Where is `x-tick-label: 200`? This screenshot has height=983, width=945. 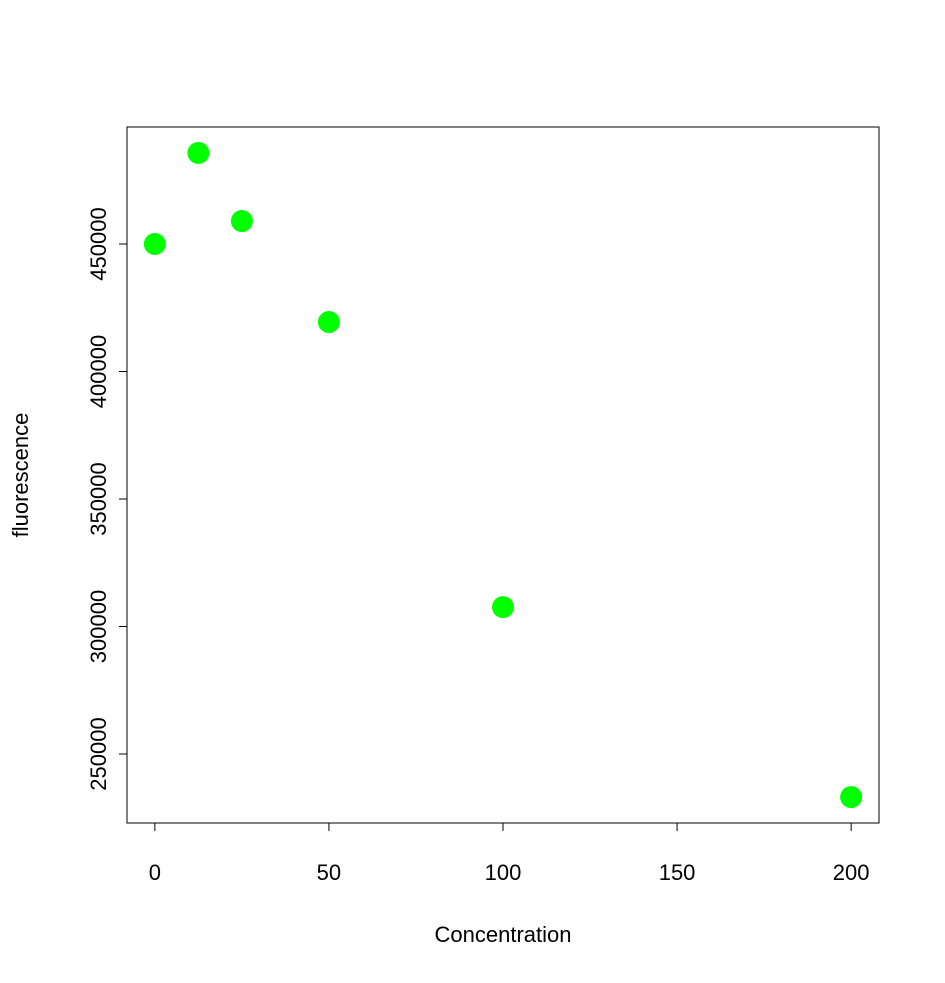 x-tick-label: 200 is located at coordinates (851, 872).